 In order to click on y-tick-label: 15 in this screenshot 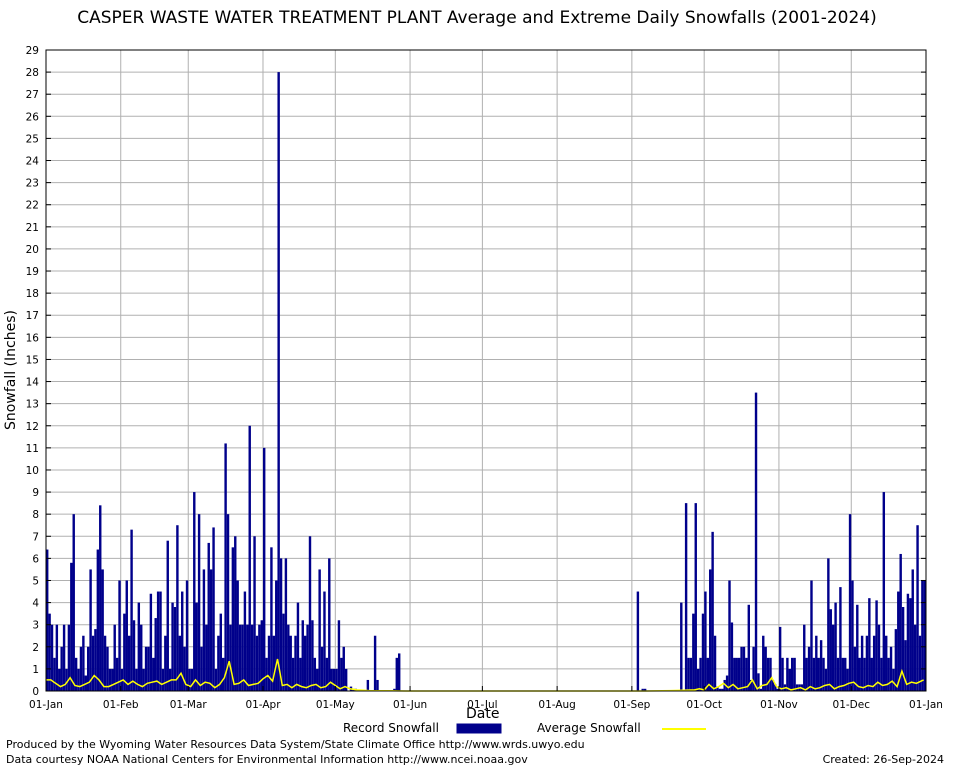, I will do `click(32, 360)`.